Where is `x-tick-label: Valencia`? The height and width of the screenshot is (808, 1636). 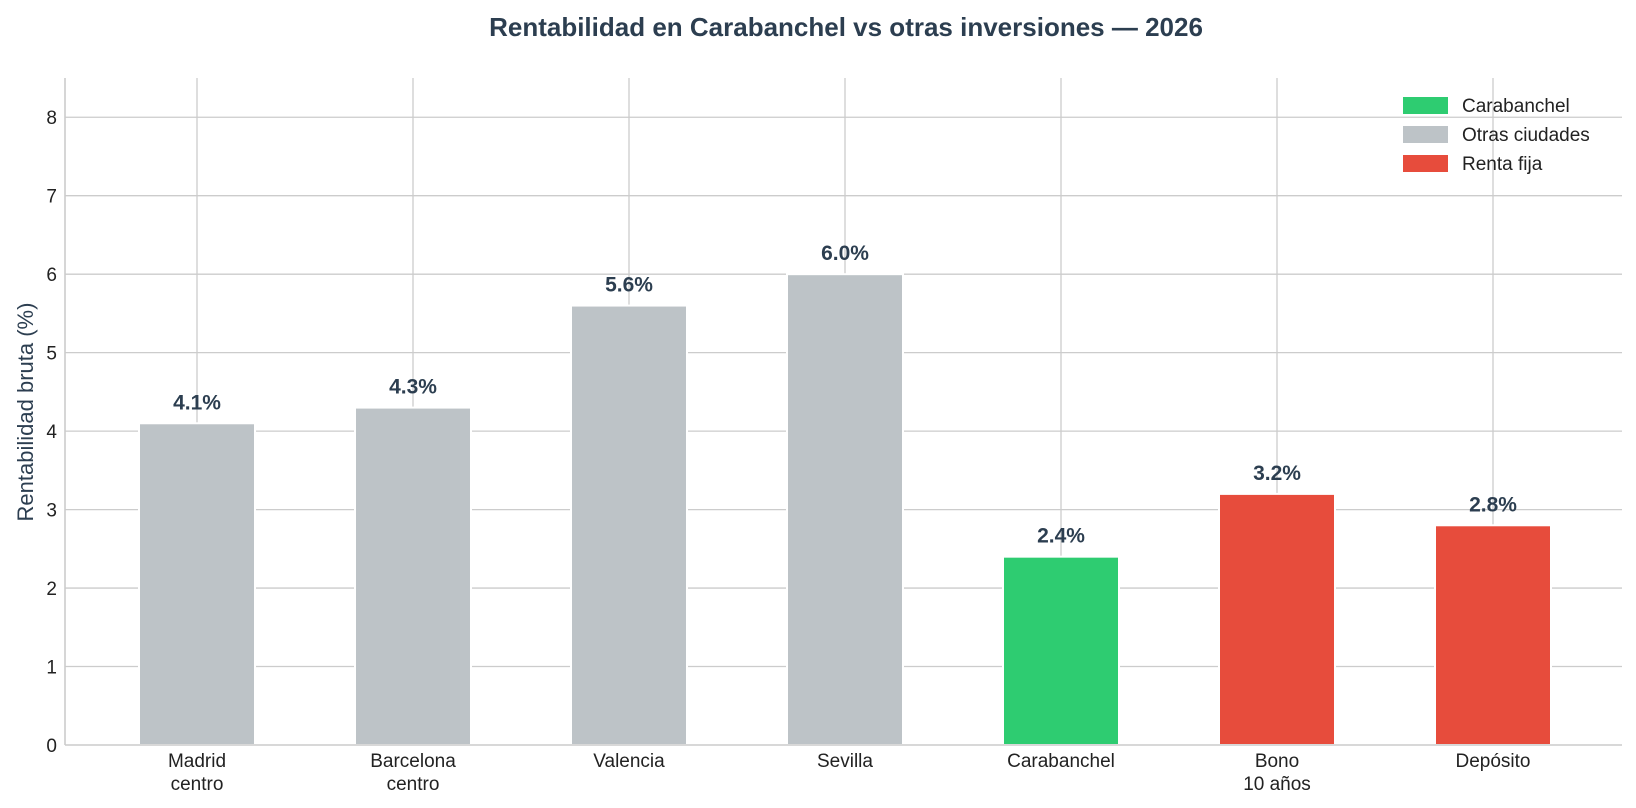
x-tick-label: Valencia is located at coordinates (629, 761).